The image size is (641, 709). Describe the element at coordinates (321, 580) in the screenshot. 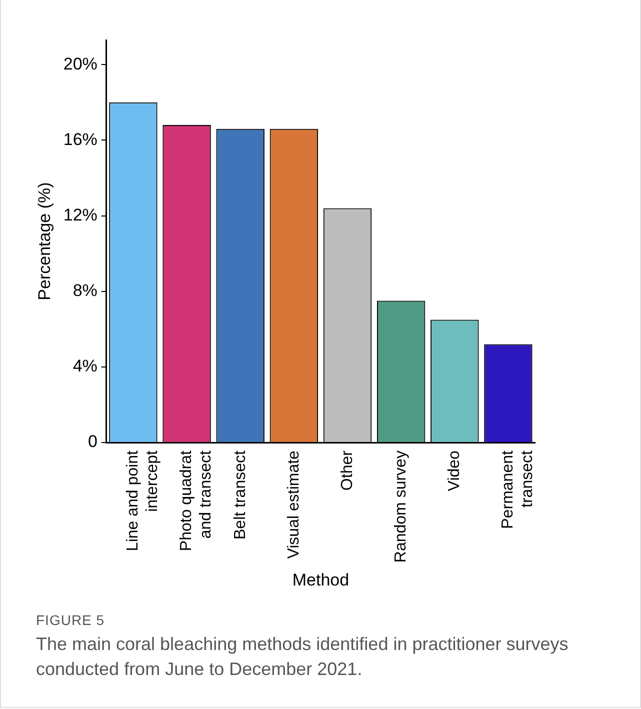

I see `x-axis-title: Method` at that location.